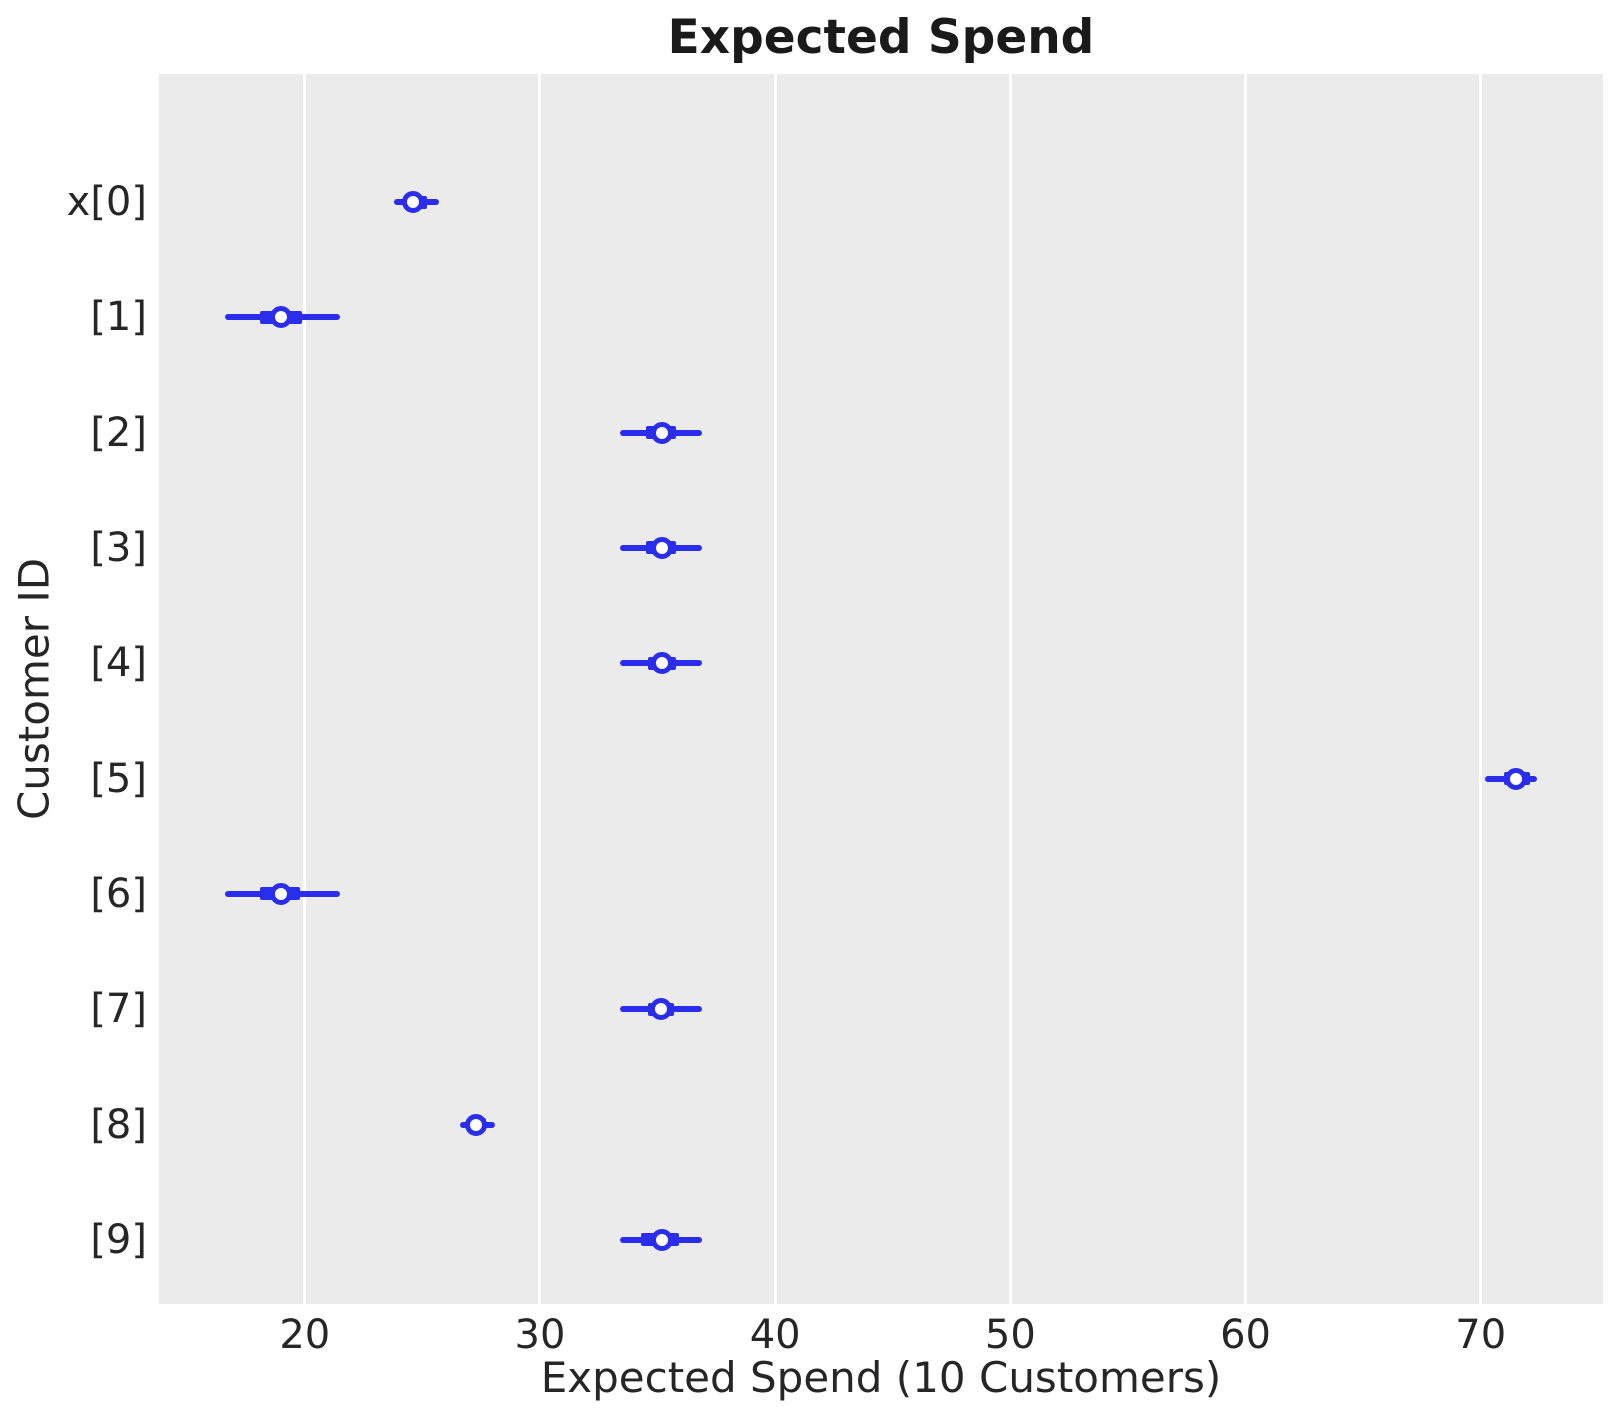 Image resolution: width=1623 pixels, height=1423 pixels. I want to click on x-tick-label: 50, so click(1010, 1335).